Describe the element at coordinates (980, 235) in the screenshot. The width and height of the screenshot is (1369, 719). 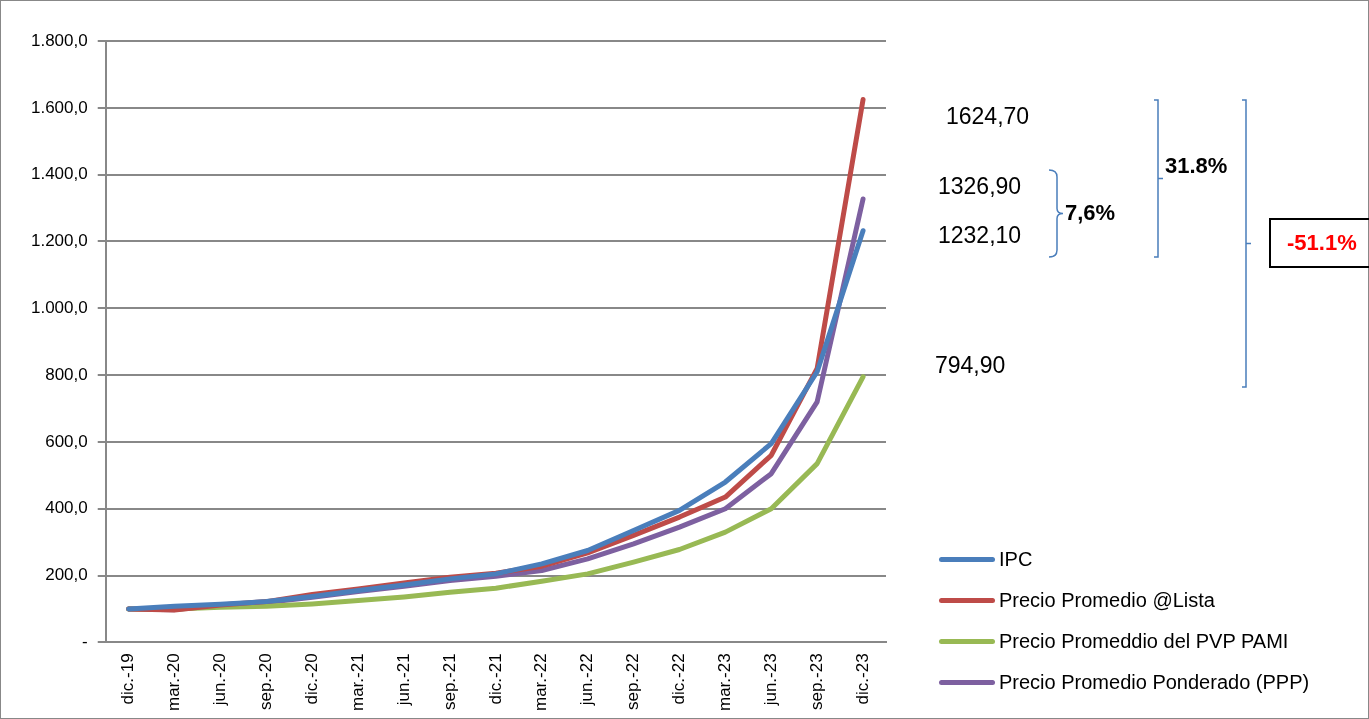
I see `text: 1232,10` at that location.